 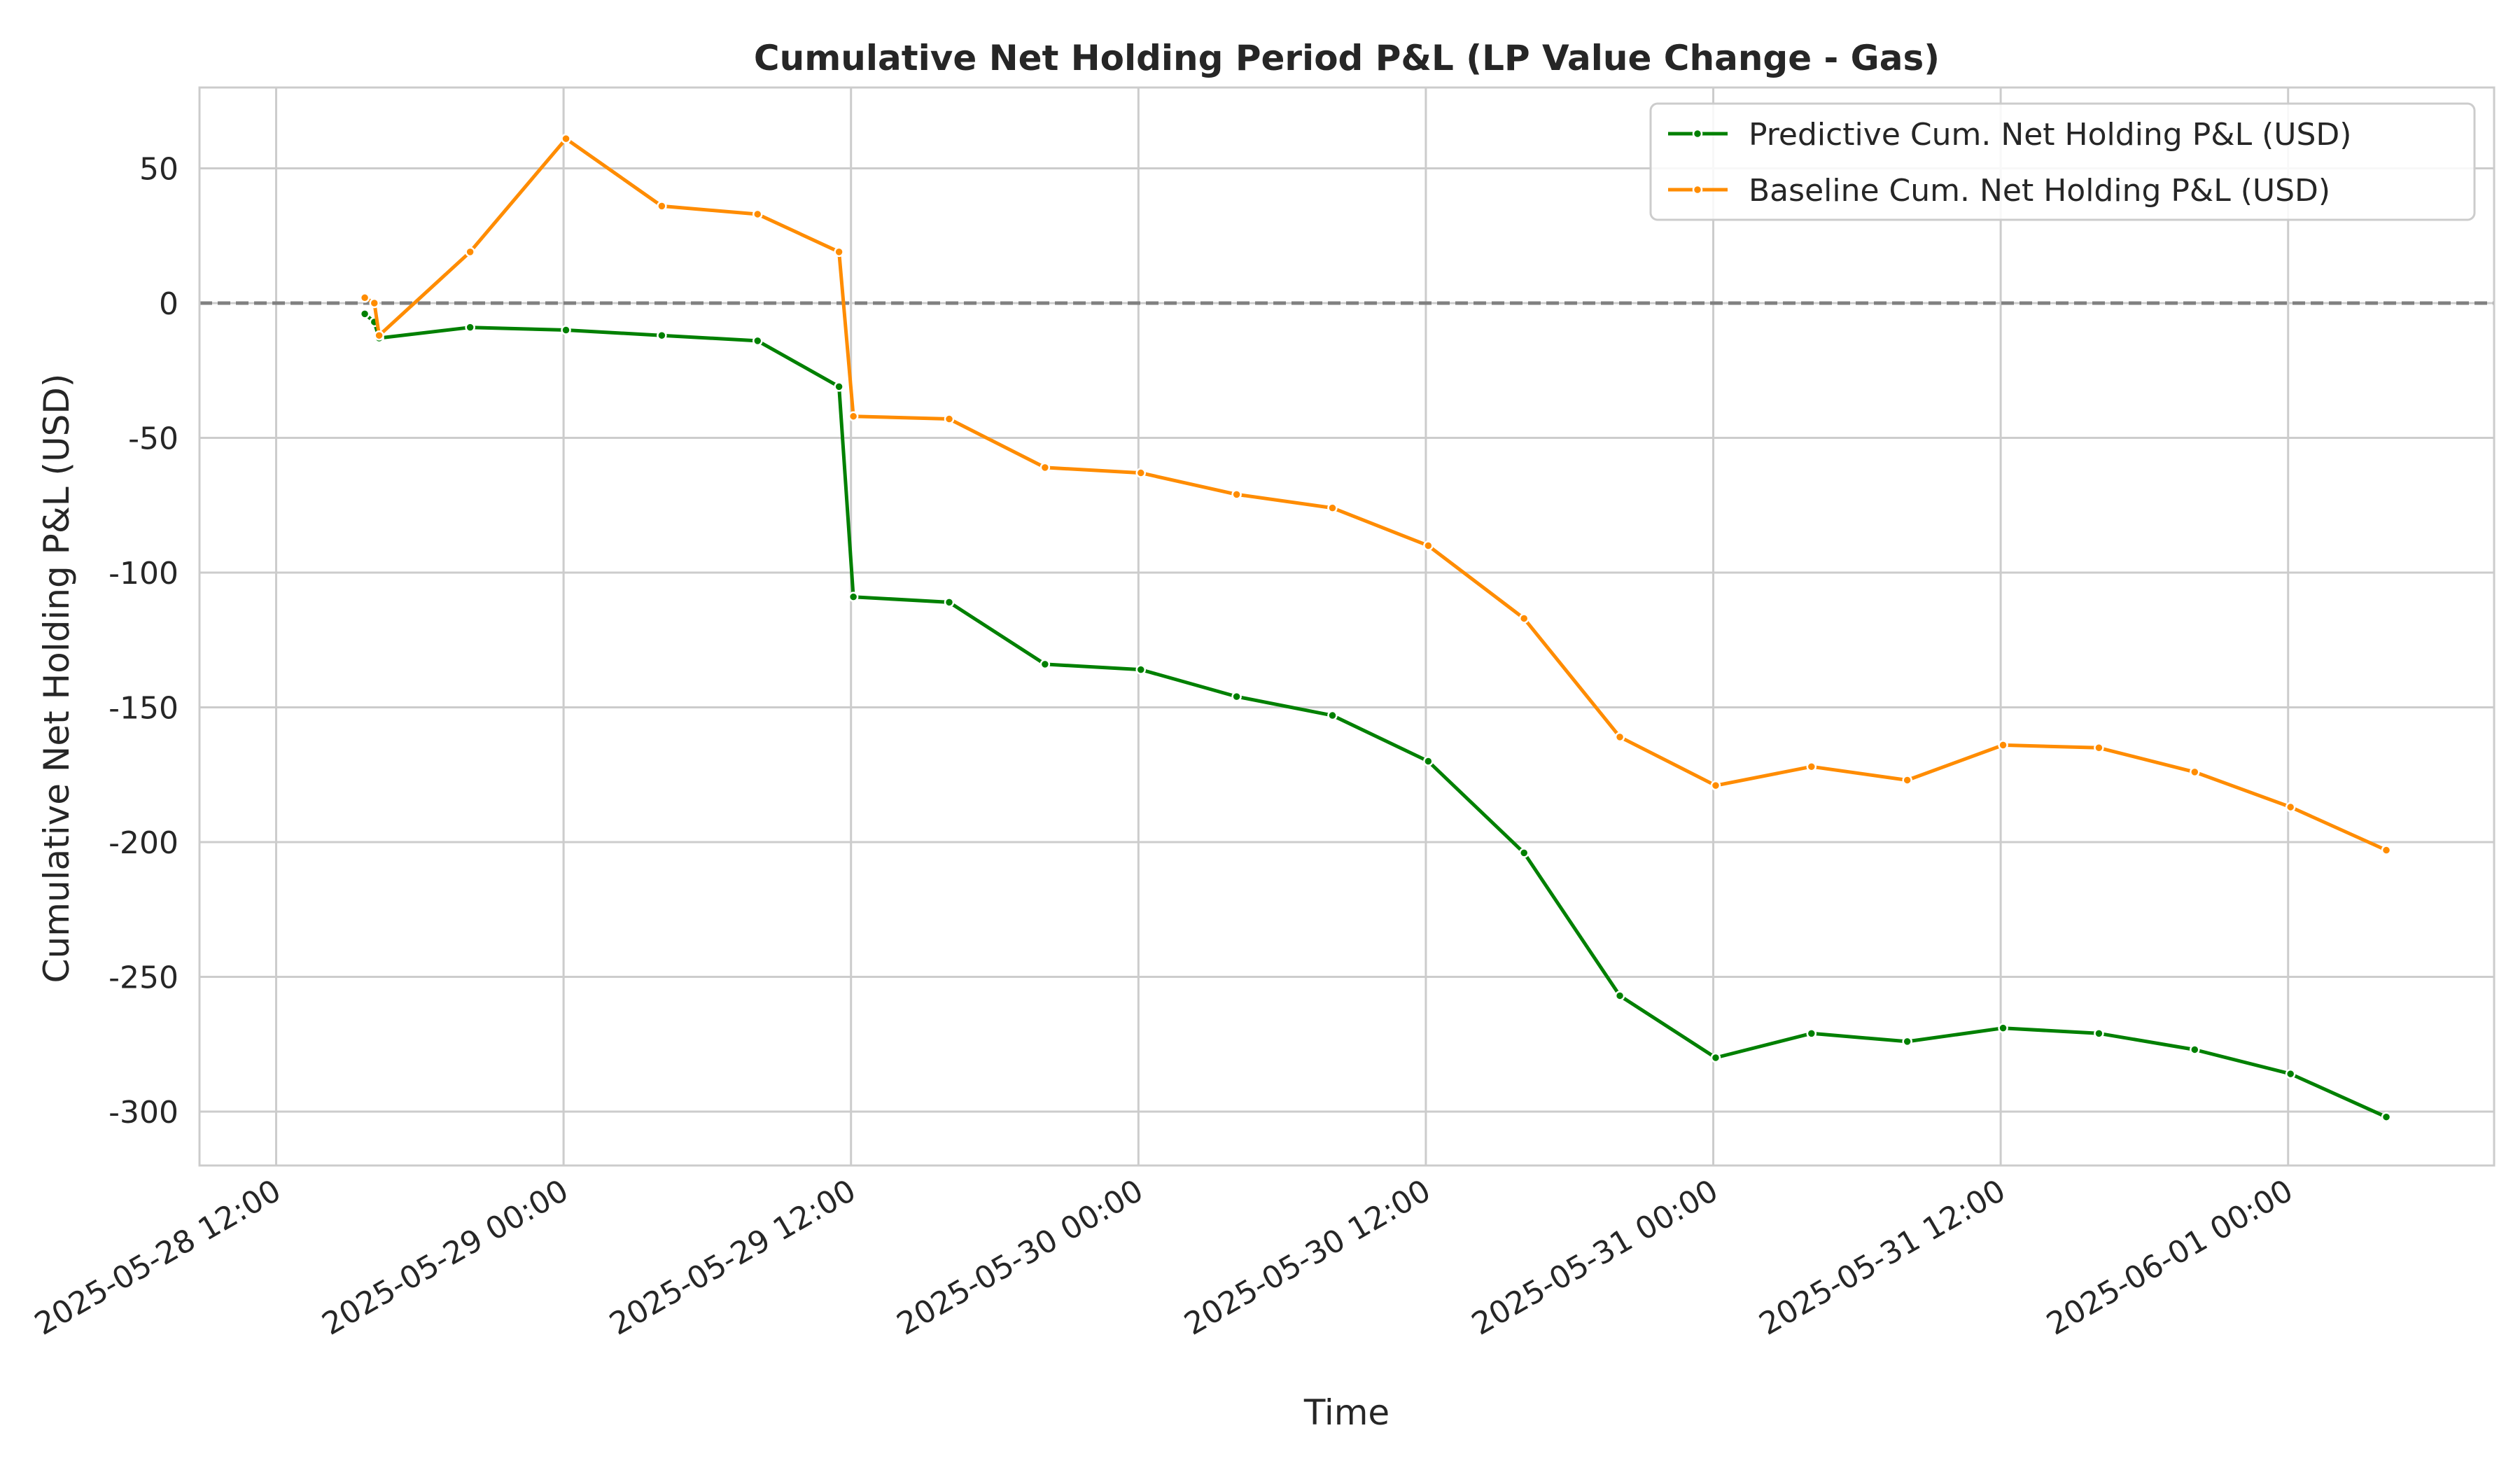 What do you see at coordinates (56, 678) in the screenshot?
I see `y-axis-label: Cumulative Net Holding P&L (USD)` at bounding box center [56, 678].